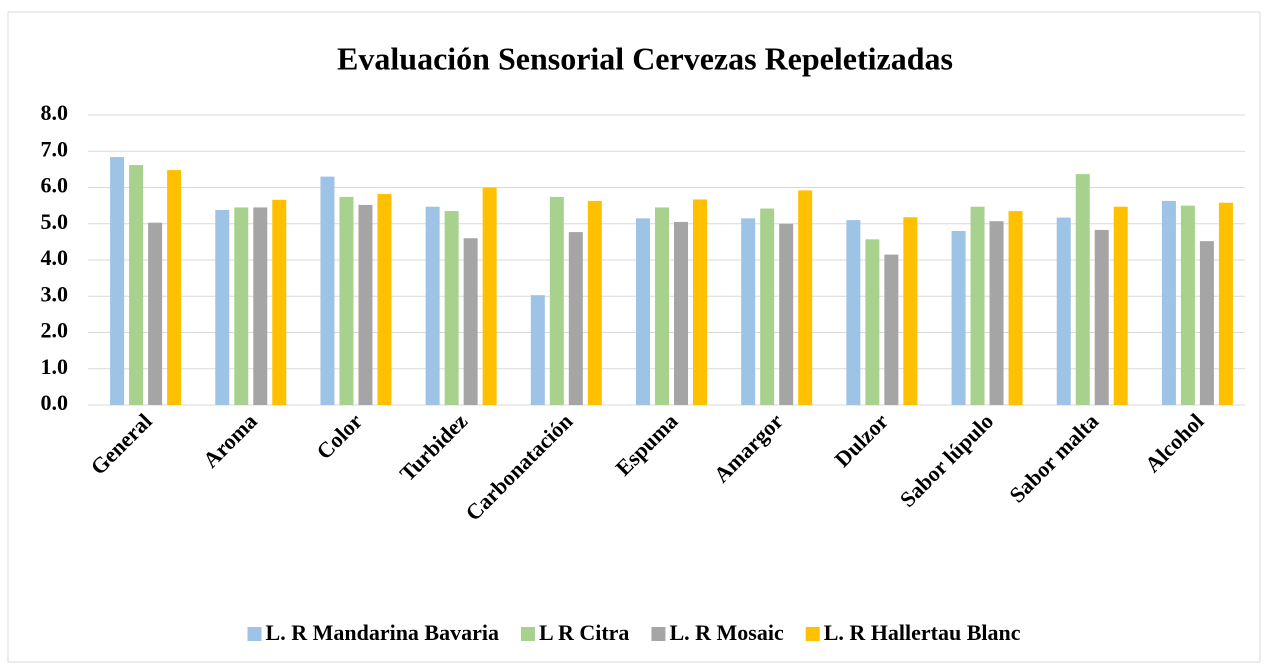 This screenshot has height=670, width=1268. Describe the element at coordinates (55, 330) in the screenshot. I see `y-tick-label: 2.0` at that location.